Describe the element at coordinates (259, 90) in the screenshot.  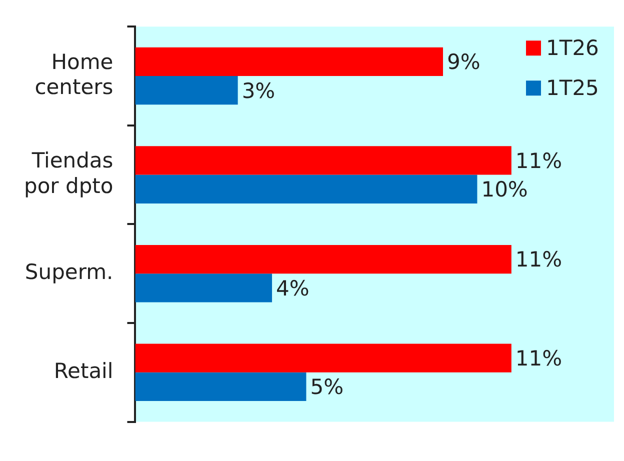
I see `data-label: 3%` at that location.